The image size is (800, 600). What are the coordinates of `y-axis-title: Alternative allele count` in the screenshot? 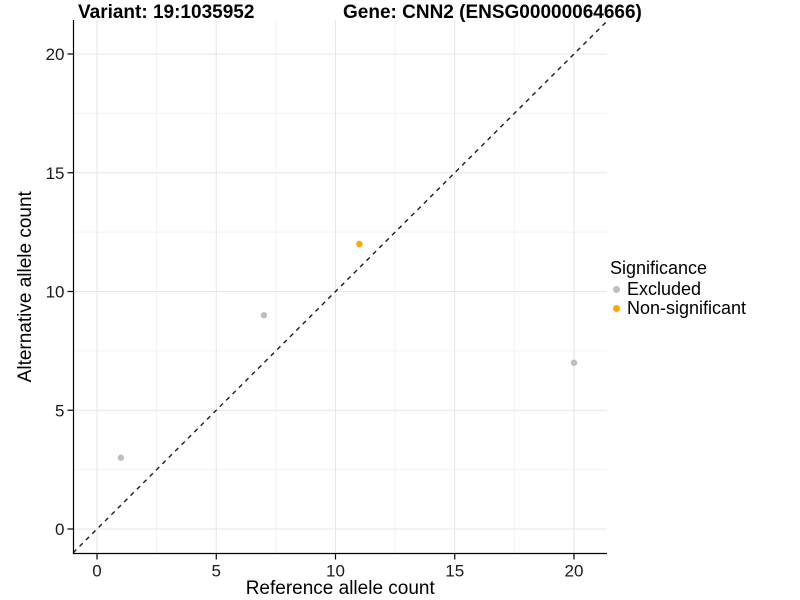 It's located at (25, 286).